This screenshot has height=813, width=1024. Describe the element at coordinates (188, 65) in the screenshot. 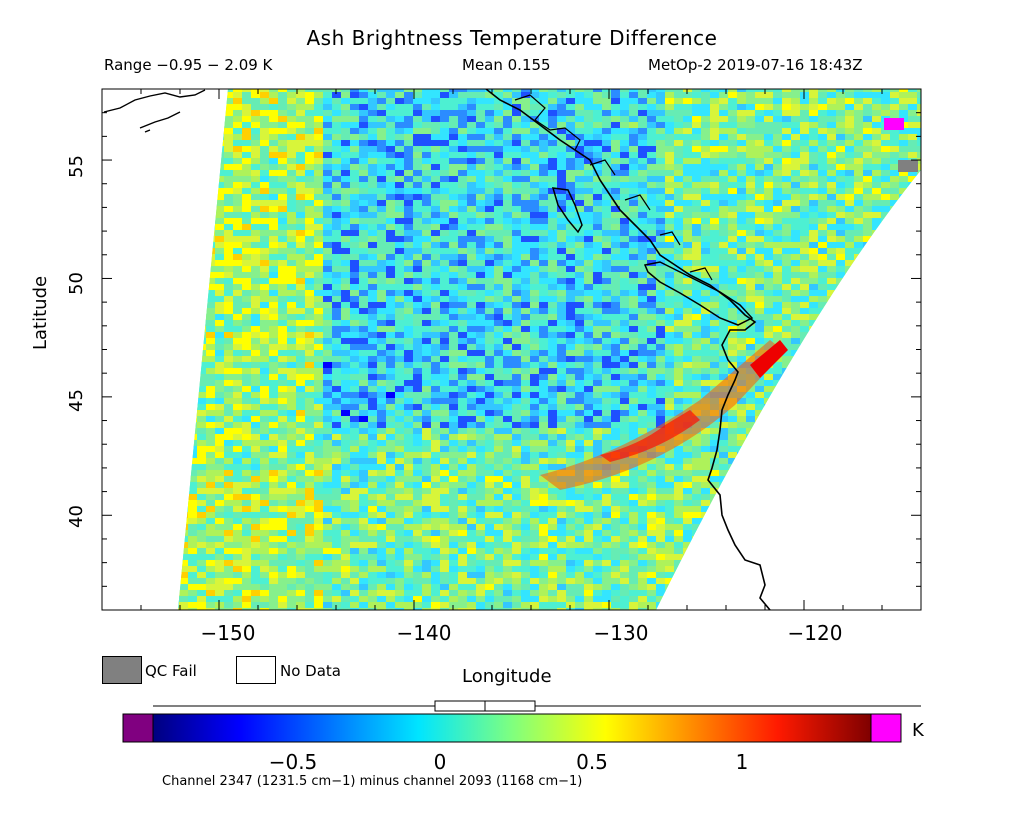

I see `range-text: Range −0.95 − 2.09 K` at that location.